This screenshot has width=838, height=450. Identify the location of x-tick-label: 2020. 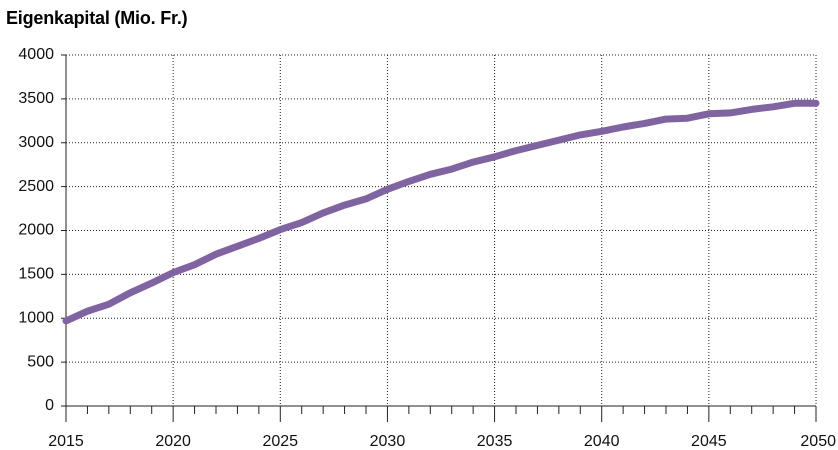
(173, 441).